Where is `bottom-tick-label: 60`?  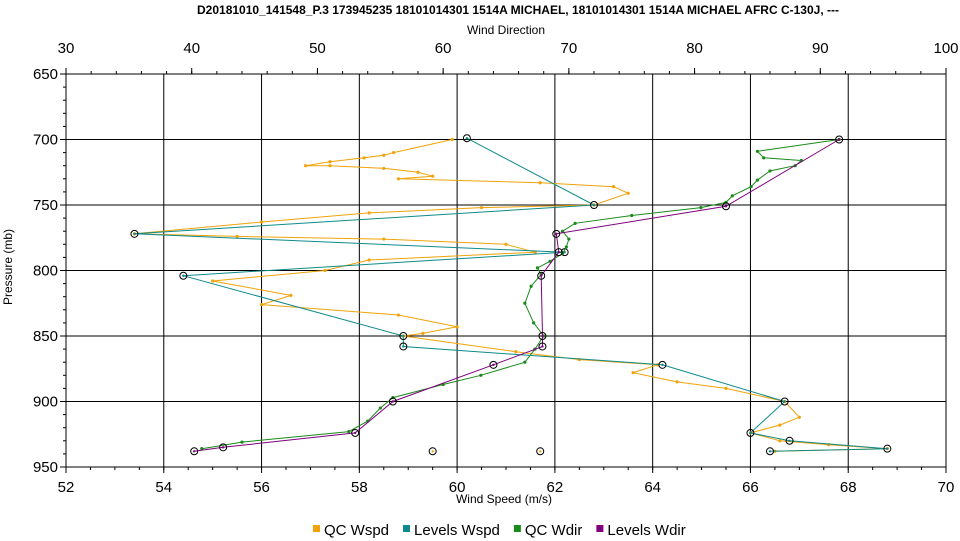
bottom-tick-label: 60 is located at coordinates (457, 487).